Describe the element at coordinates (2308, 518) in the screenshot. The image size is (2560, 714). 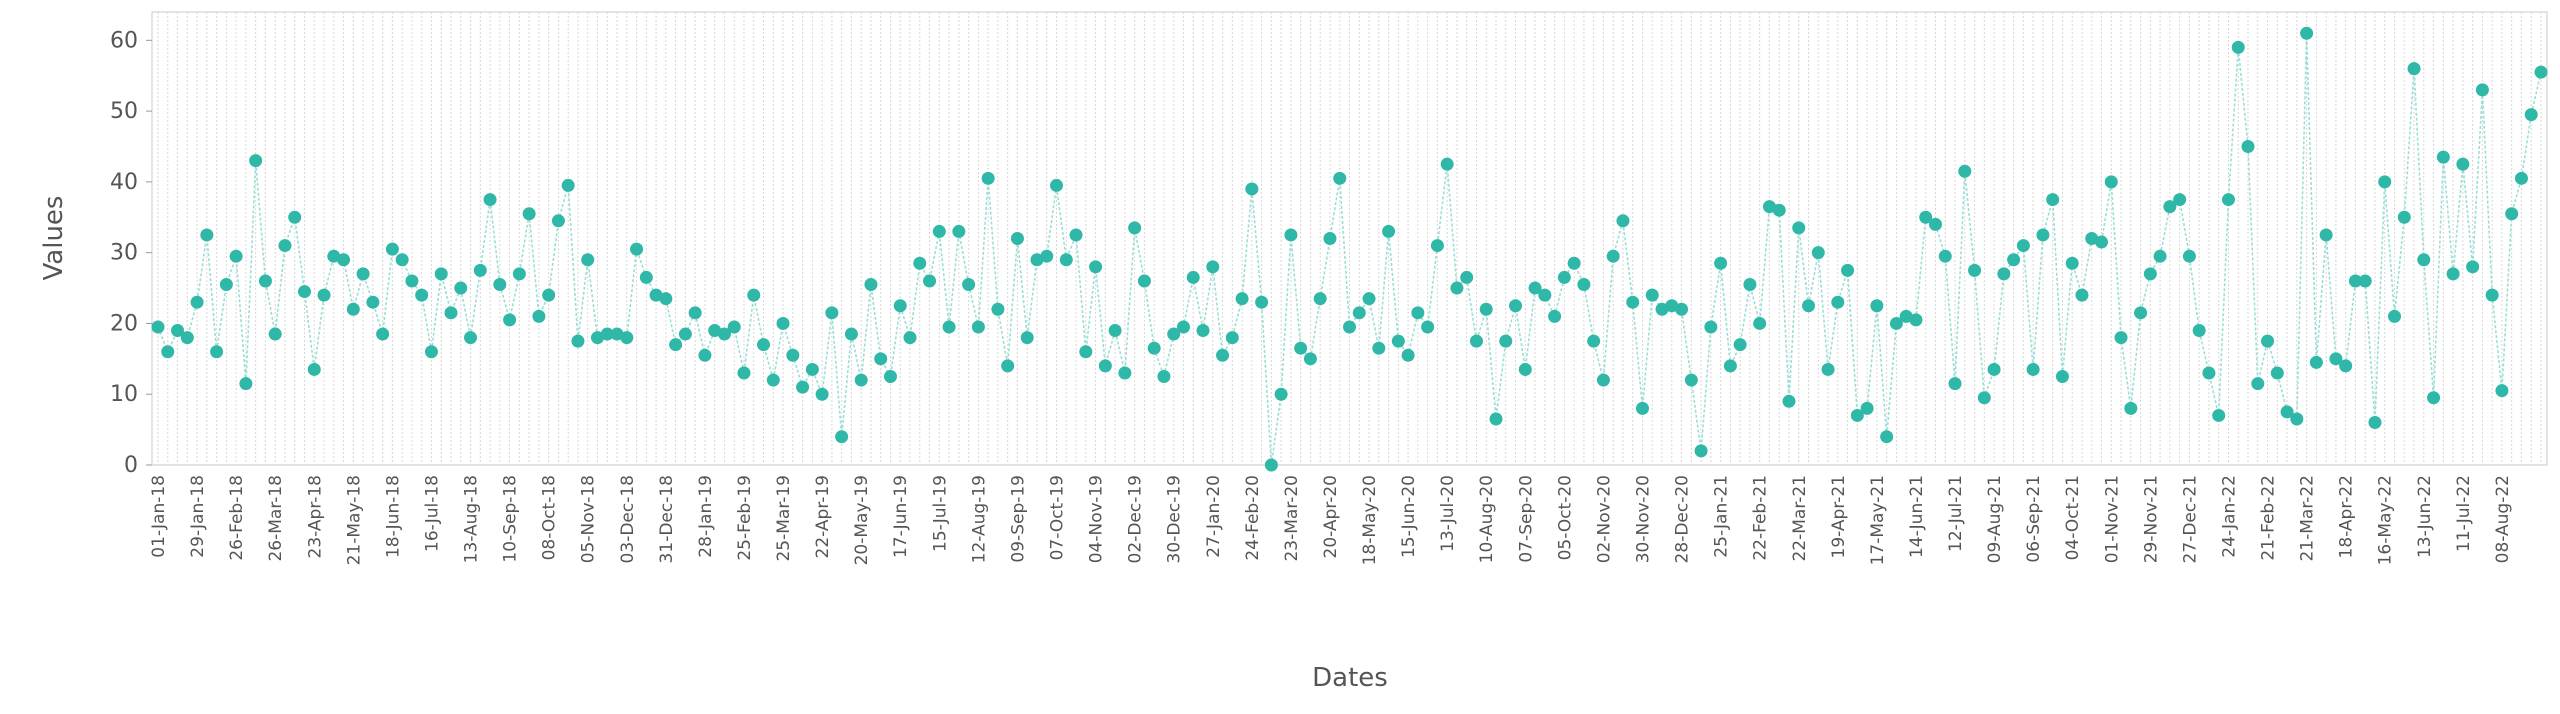
I see `x-tick-label: 21-Mar-22` at that location.